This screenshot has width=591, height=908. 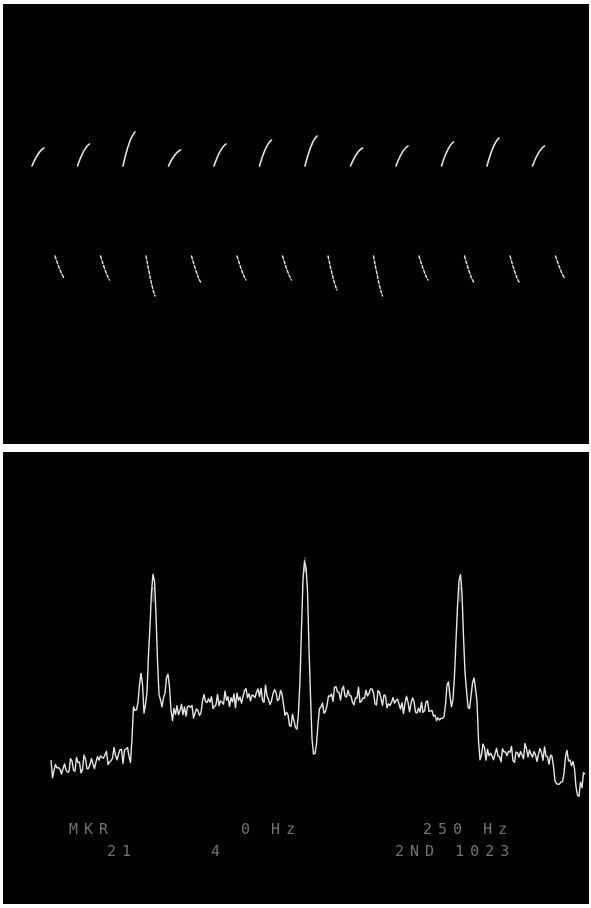 What do you see at coordinates (92, 829) in the screenshot?
I see `readout-row1-left: MKR` at bounding box center [92, 829].